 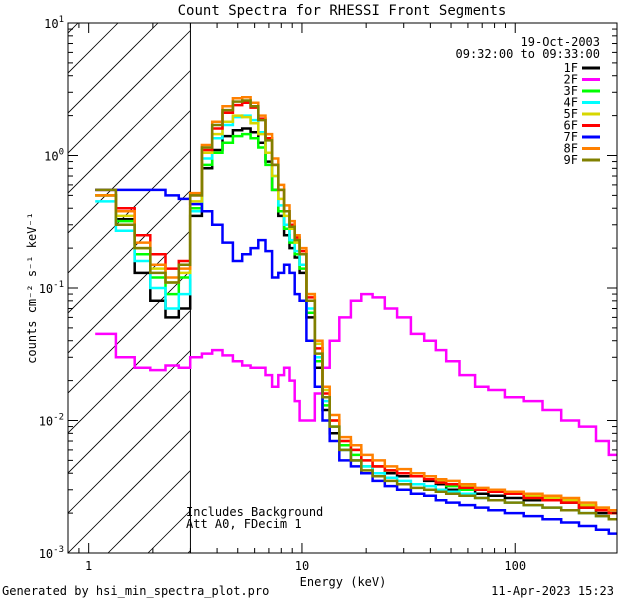 I want to click on x-axis-label: Energy (keV), so click(x=343, y=582).